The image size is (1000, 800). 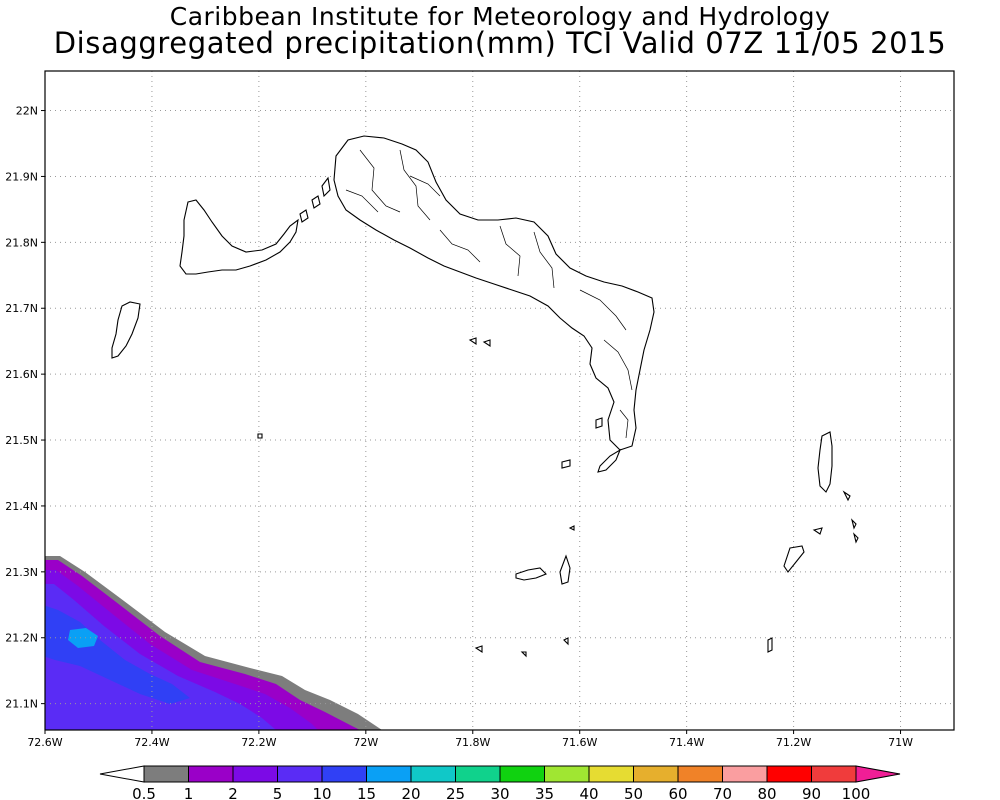 I want to click on colorbar-label: 80, so click(x=766, y=792).